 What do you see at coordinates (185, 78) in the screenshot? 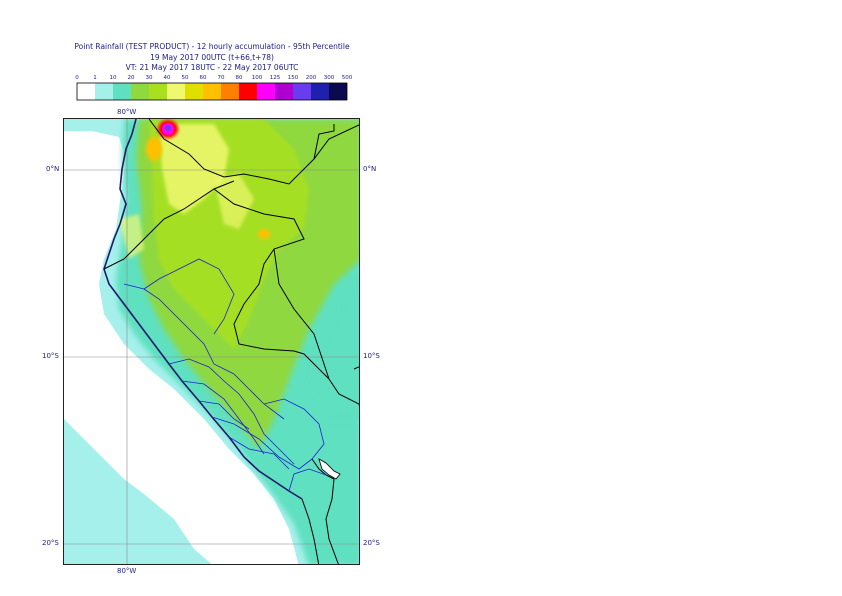
I see `legend-tick-label: 50` at bounding box center [185, 78].